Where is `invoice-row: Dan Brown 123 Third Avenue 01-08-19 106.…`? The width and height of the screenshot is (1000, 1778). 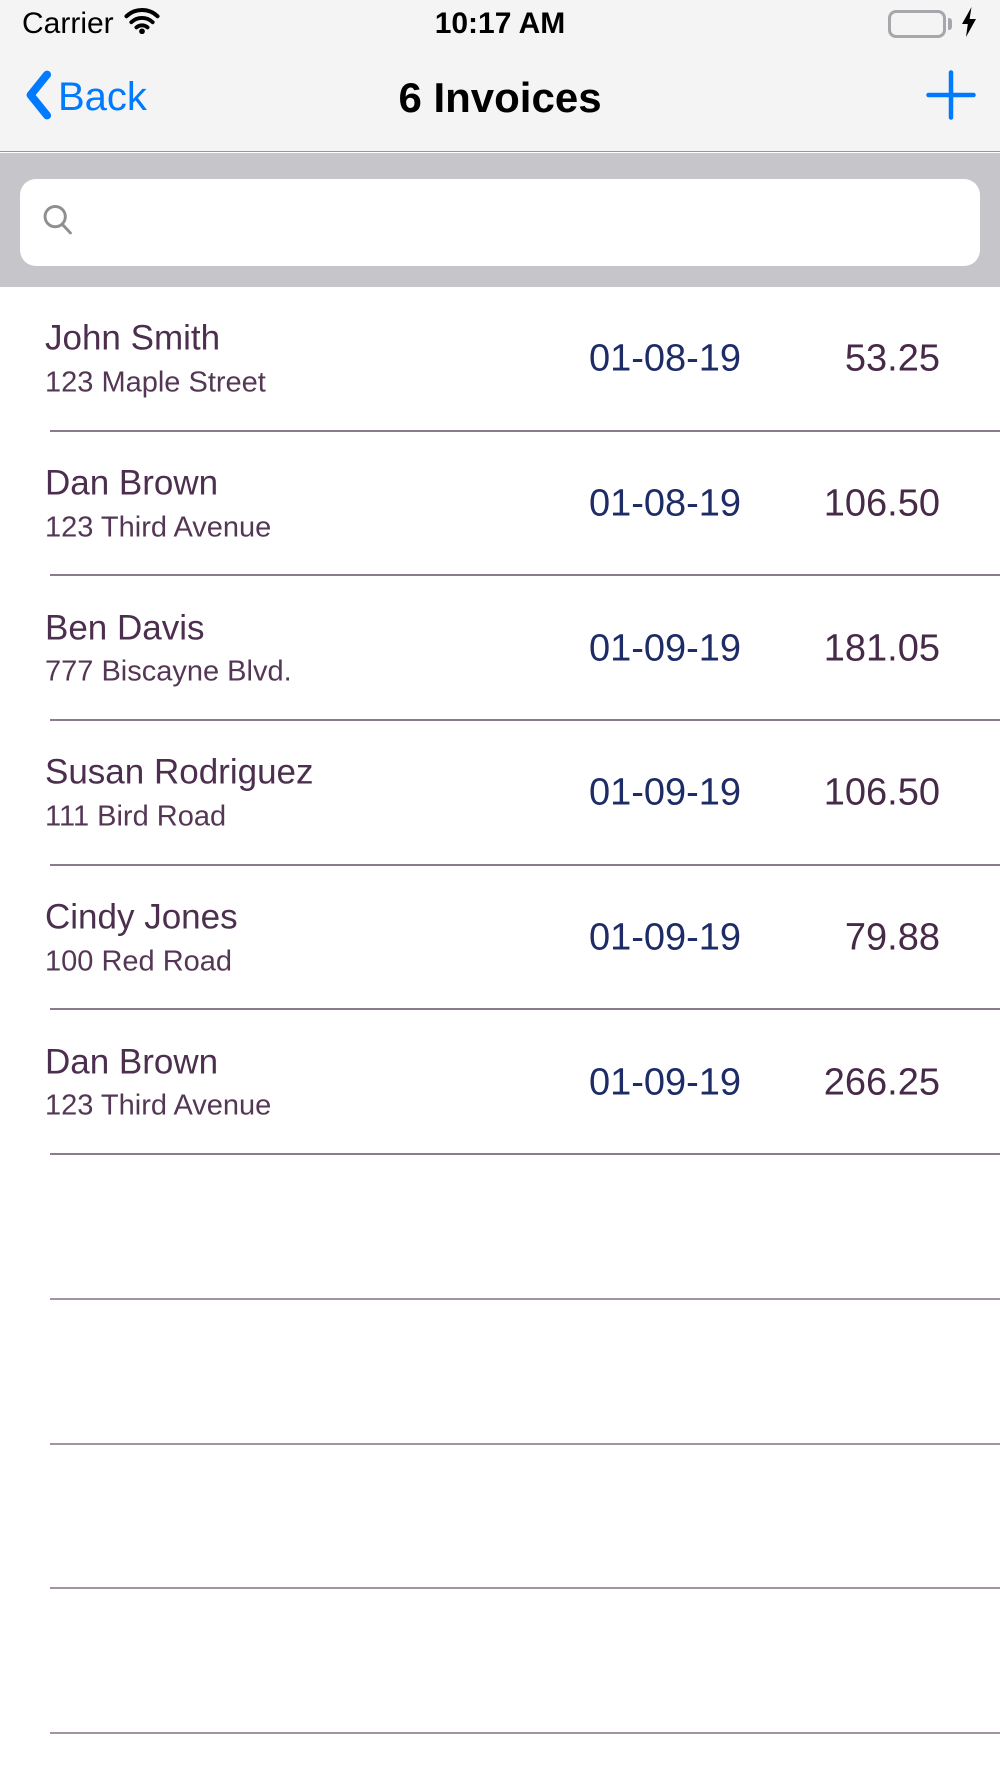
invoice-row: Dan Brown 123 Third Avenue 01-08-19 106.… is located at coordinates (500, 504).